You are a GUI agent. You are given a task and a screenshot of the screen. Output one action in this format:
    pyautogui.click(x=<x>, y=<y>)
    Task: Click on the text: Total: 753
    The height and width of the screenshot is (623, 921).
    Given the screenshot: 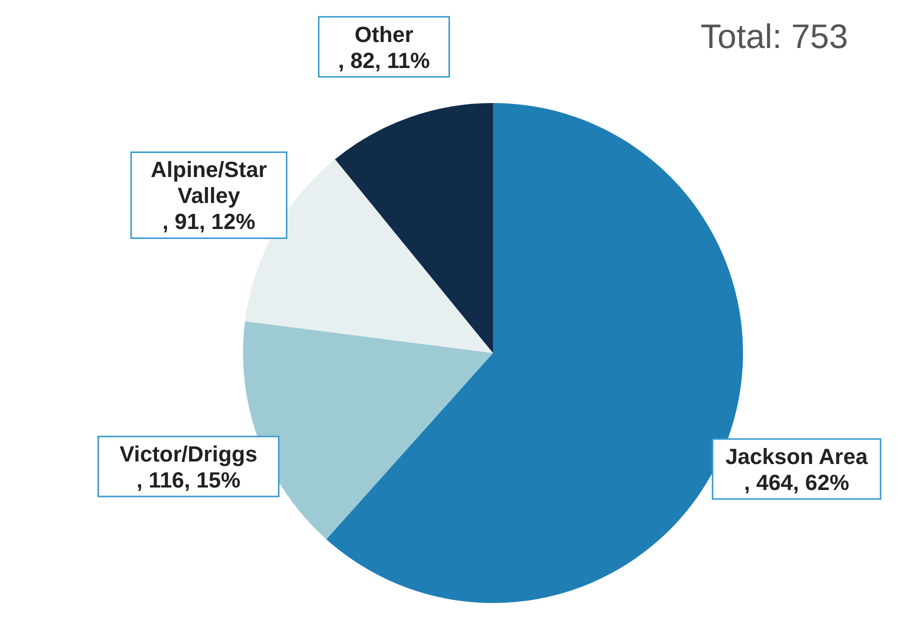 What is the action you would take?
    pyautogui.click(x=774, y=37)
    